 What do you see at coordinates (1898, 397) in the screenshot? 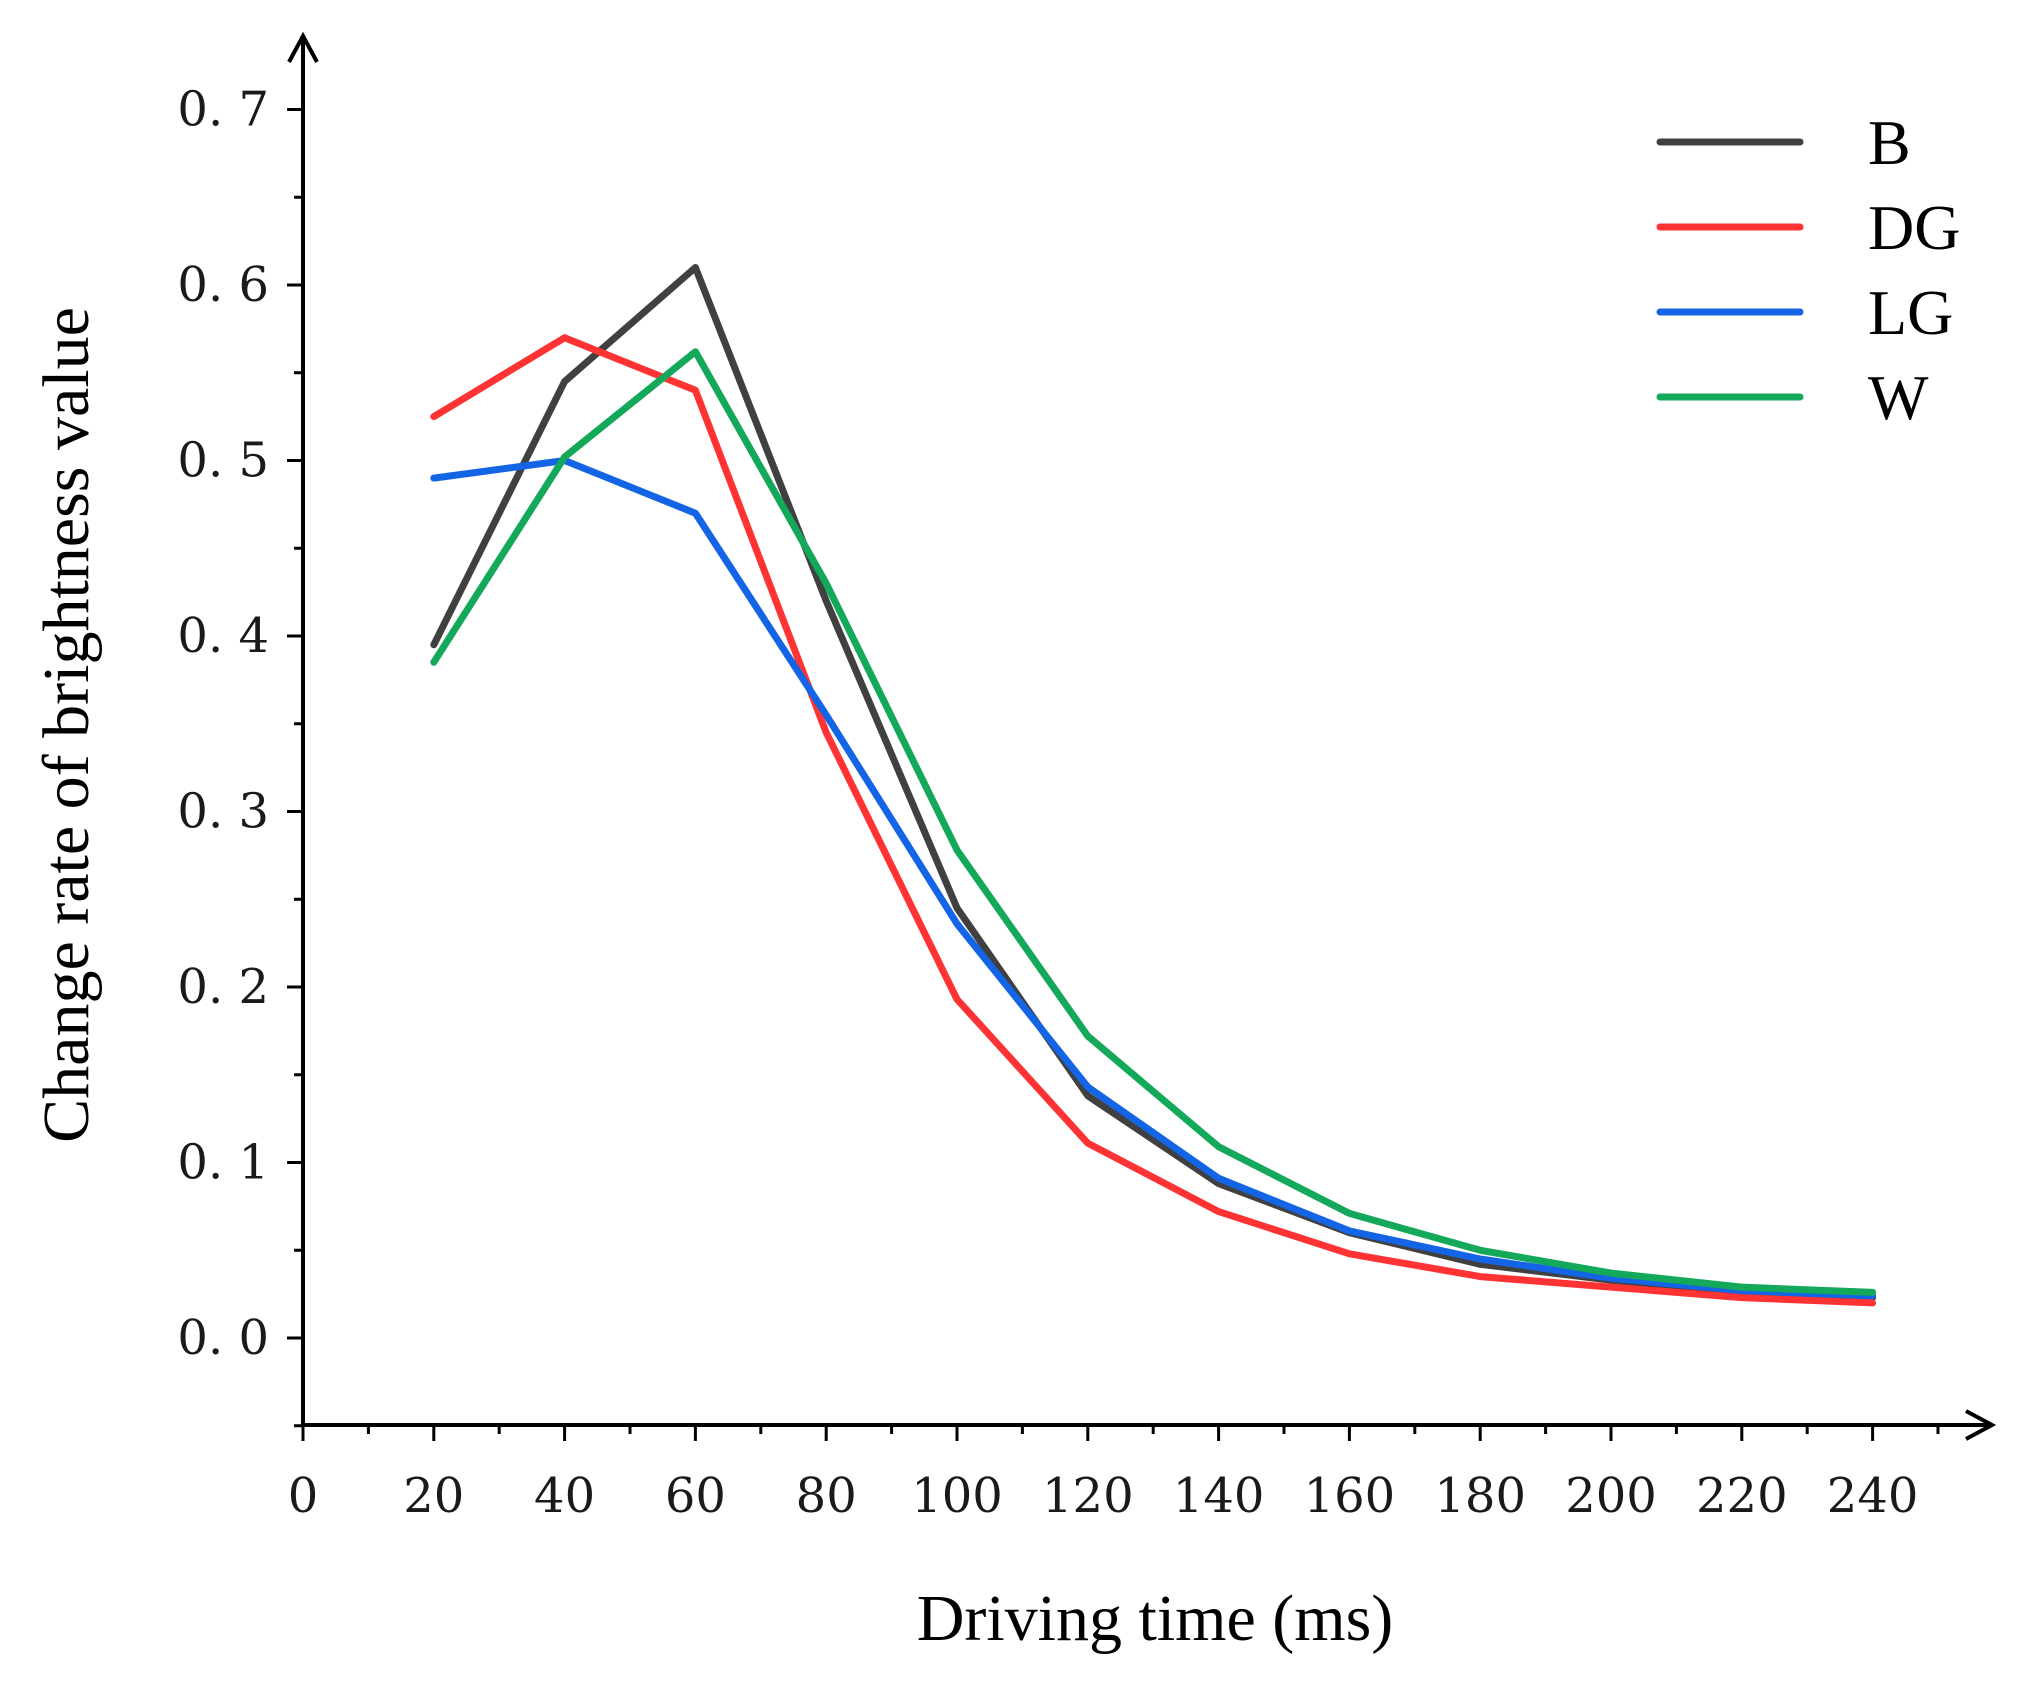
I see `legend-label-w: W` at bounding box center [1898, 397].